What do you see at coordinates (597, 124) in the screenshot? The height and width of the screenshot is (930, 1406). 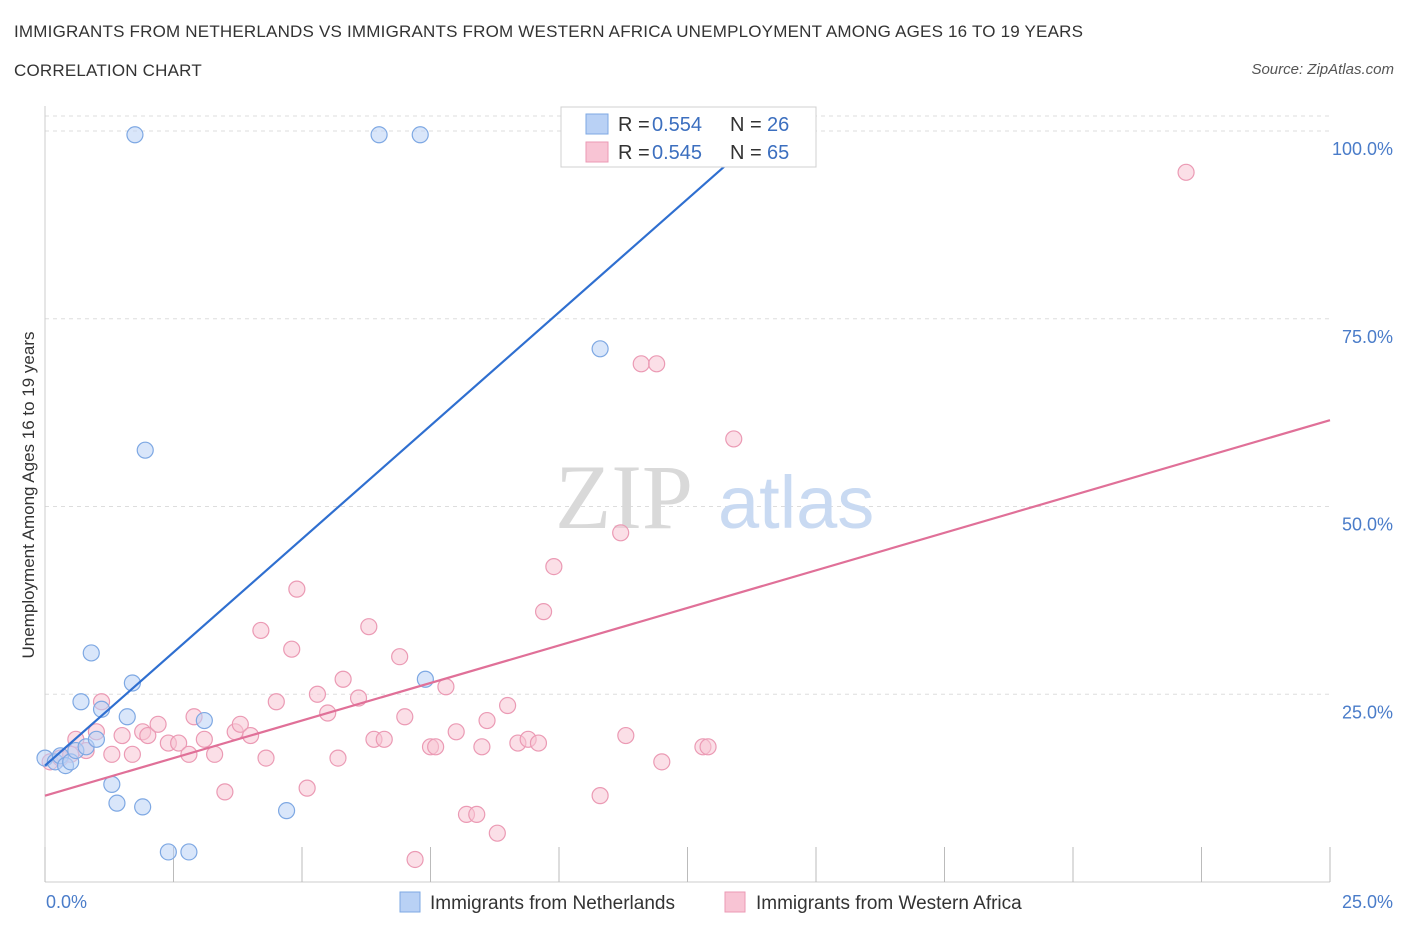 I see `legend-swatch-netherlands` at bounding box center [597, 124].